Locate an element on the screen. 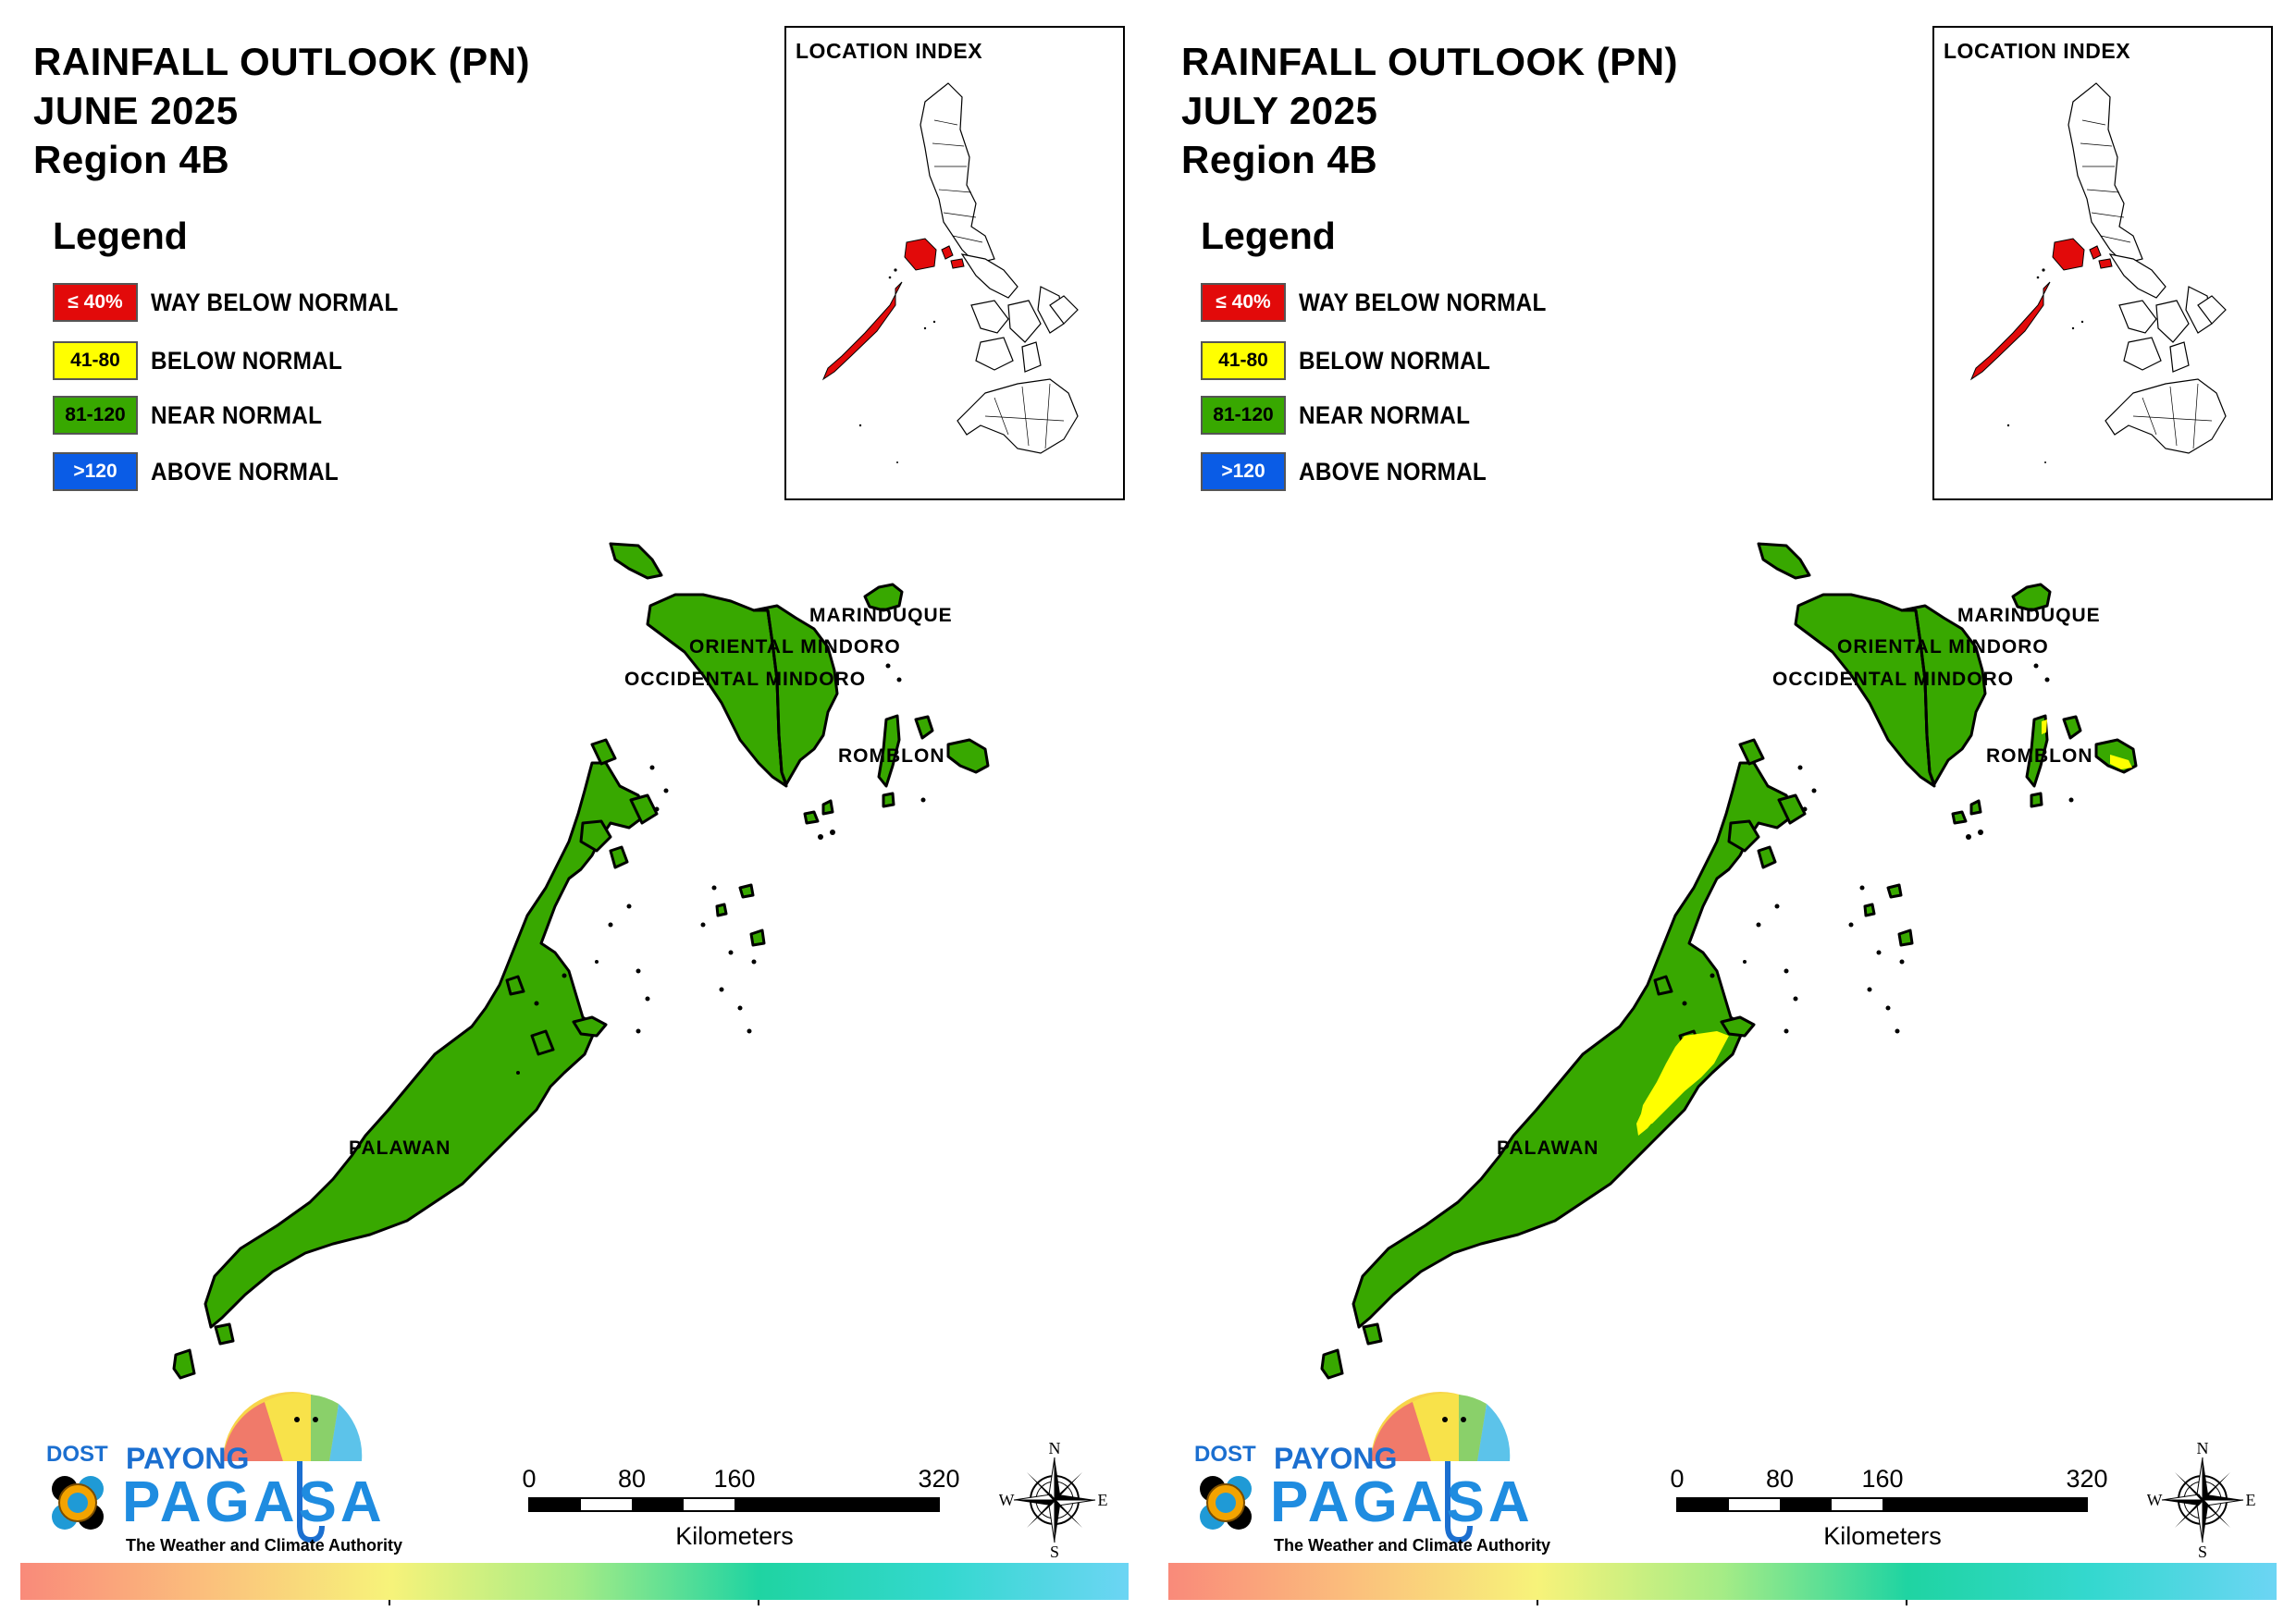 The image size is (2296, 1623). legend-swatch: 41-80 is located at coordinates (1243, 360).